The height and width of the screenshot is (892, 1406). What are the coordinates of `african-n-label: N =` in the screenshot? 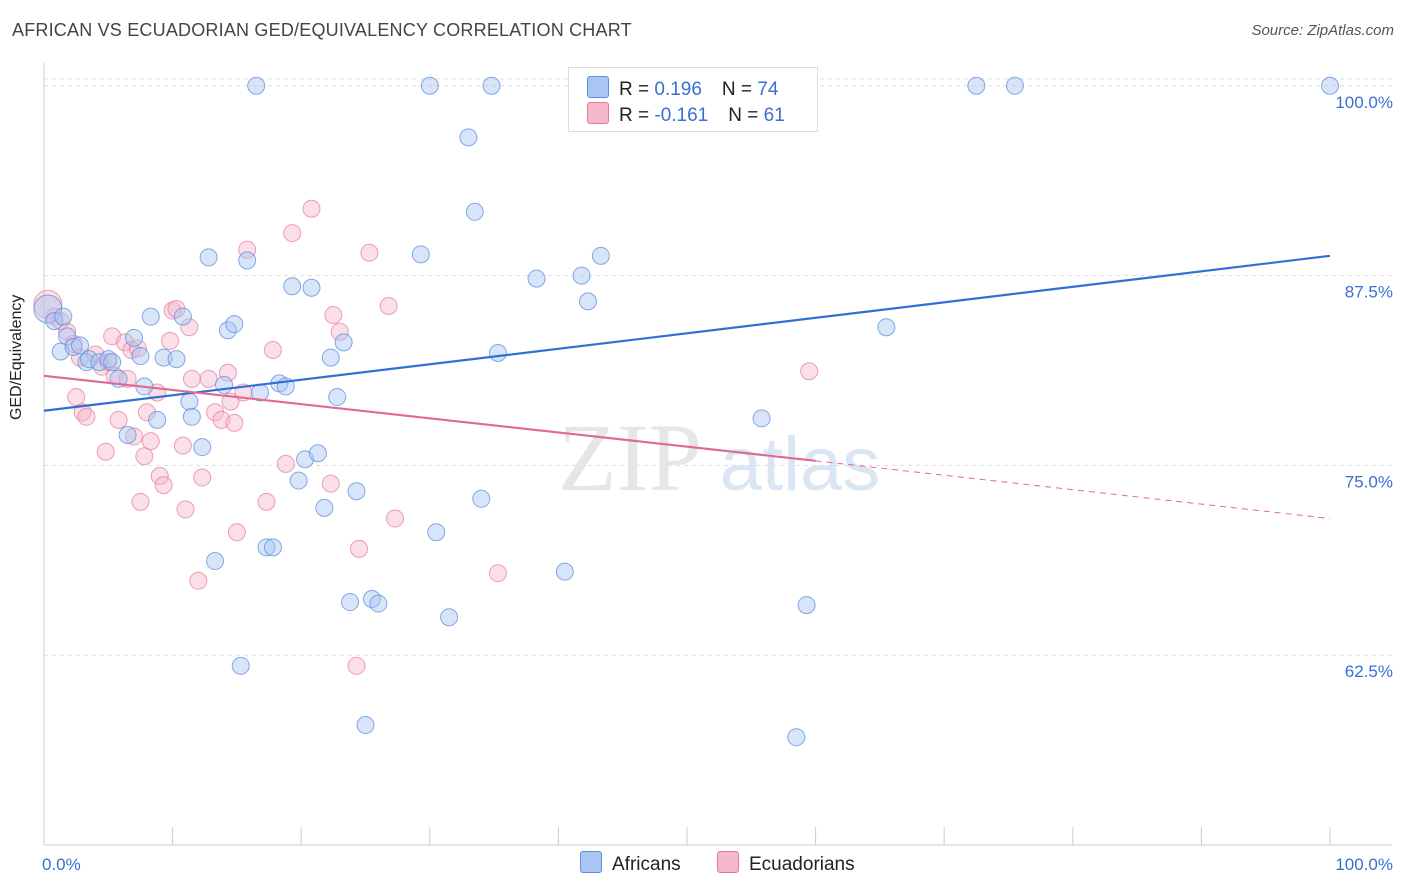 It's located at (739, 89).